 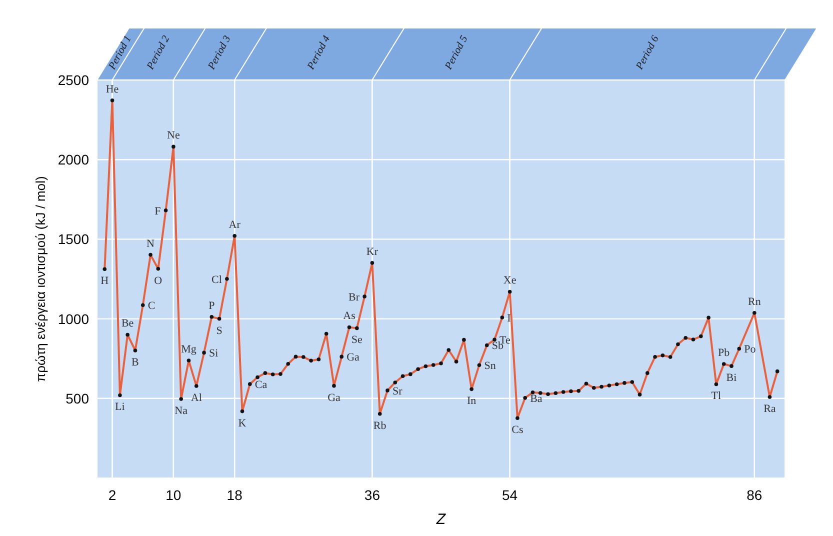 I want to click on annotation: S, so click(x=219, y=330).